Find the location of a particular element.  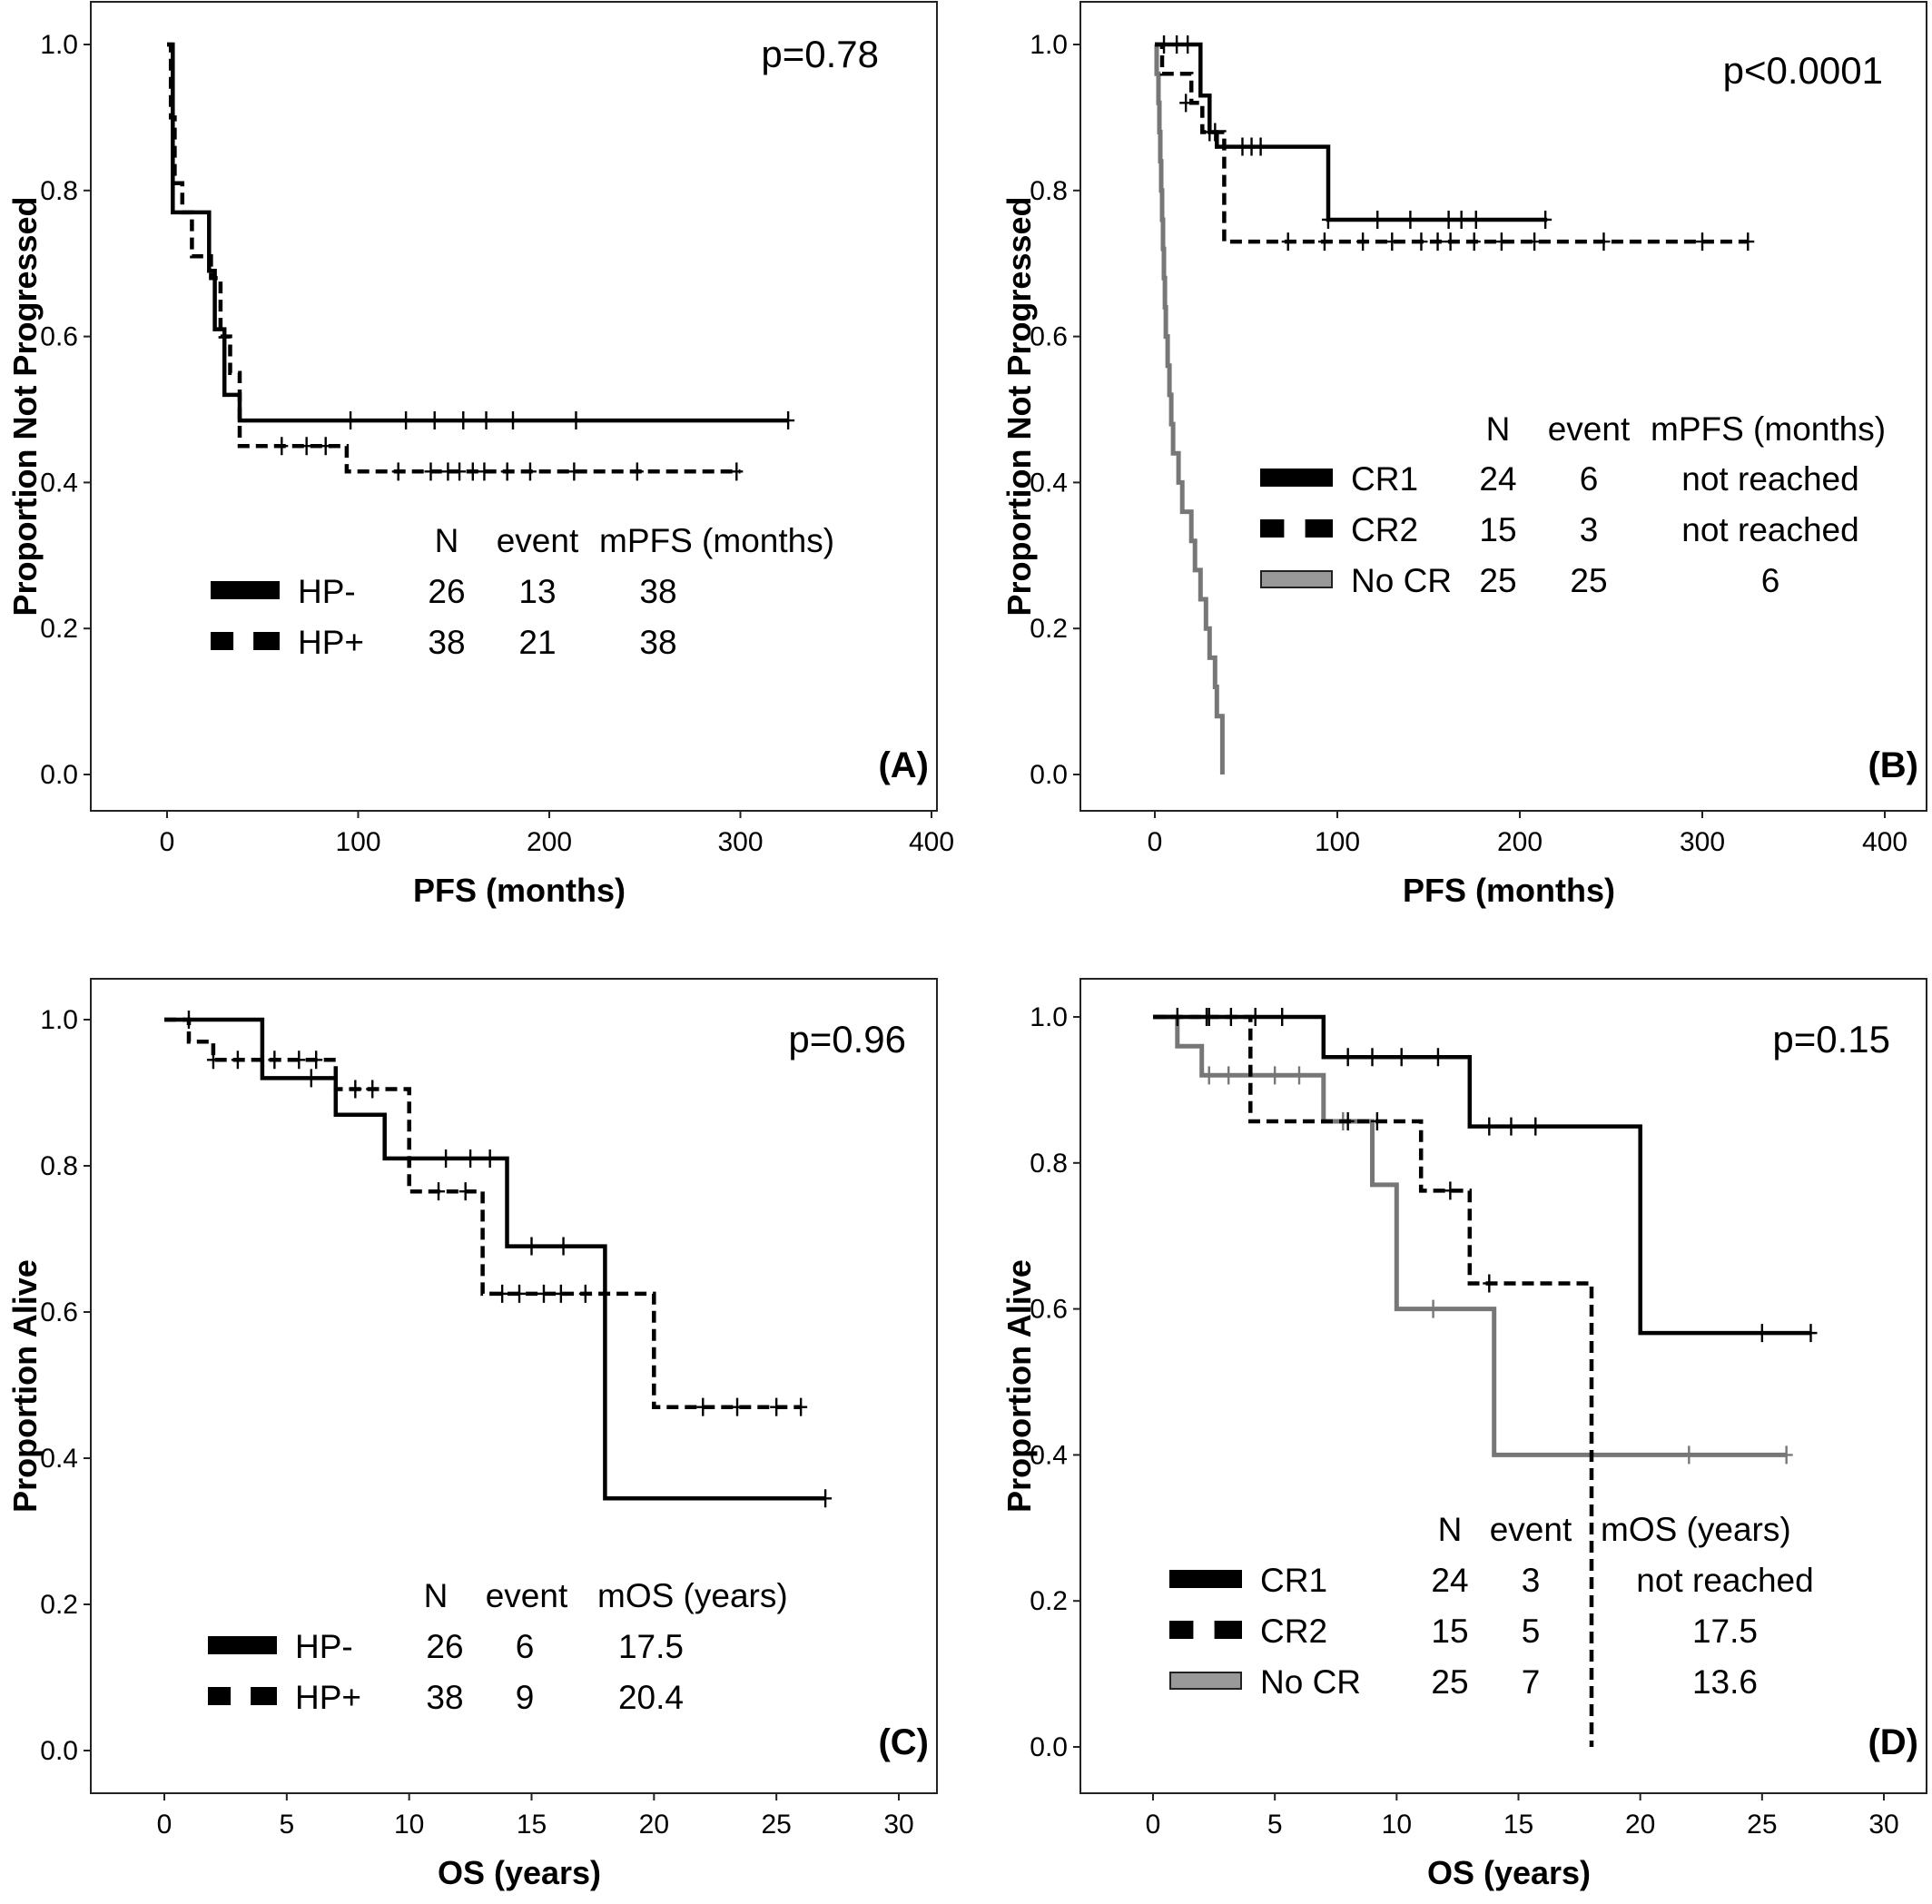

legend-n: 15 is located at coordinates (1450, 1632).